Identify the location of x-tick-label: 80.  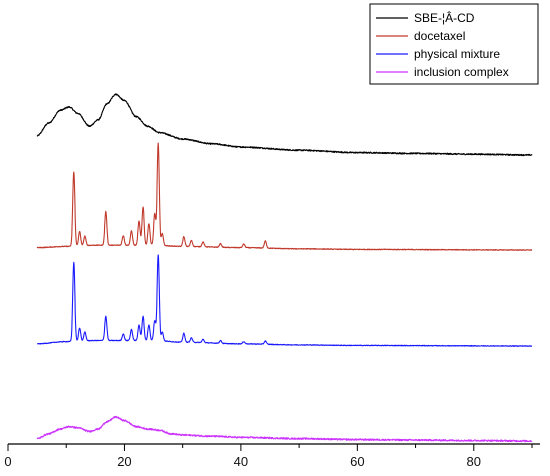
(474, 461).